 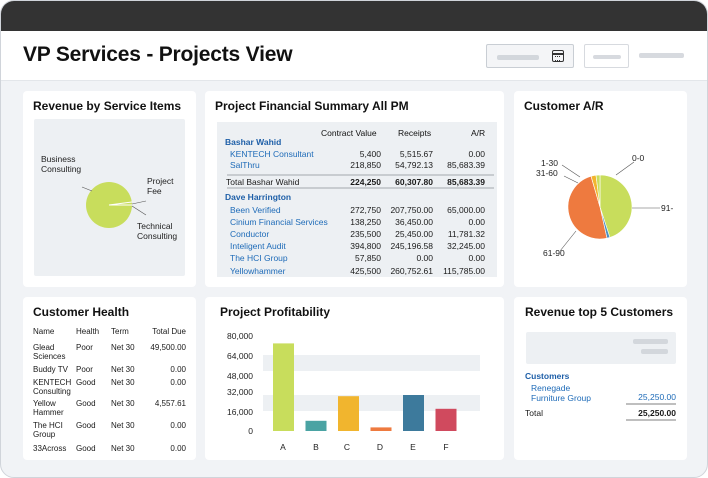 I want to click on ar-value: 115,785.00, so click(x=464, y=271).